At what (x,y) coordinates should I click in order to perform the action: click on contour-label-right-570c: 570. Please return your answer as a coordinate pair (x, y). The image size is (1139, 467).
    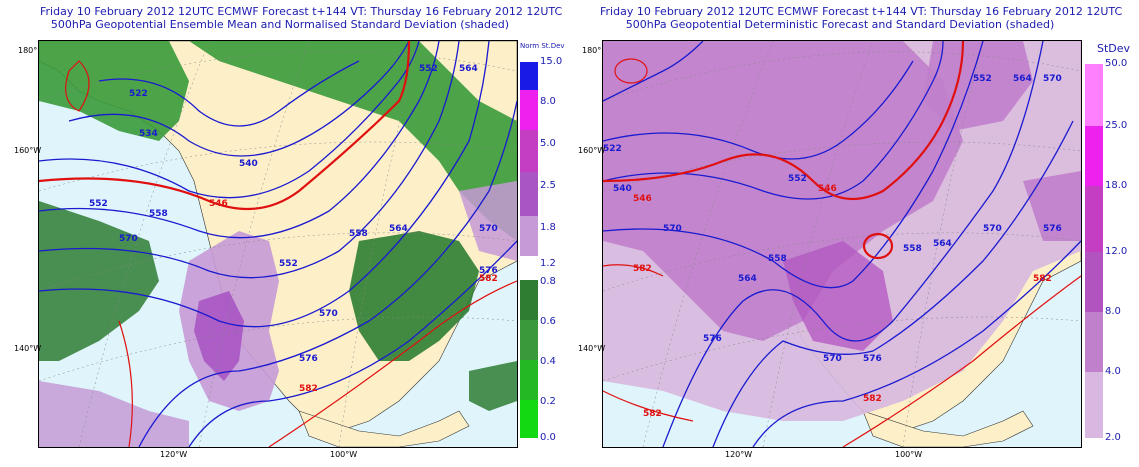
    Looking at the image, I should click on (832, 359).